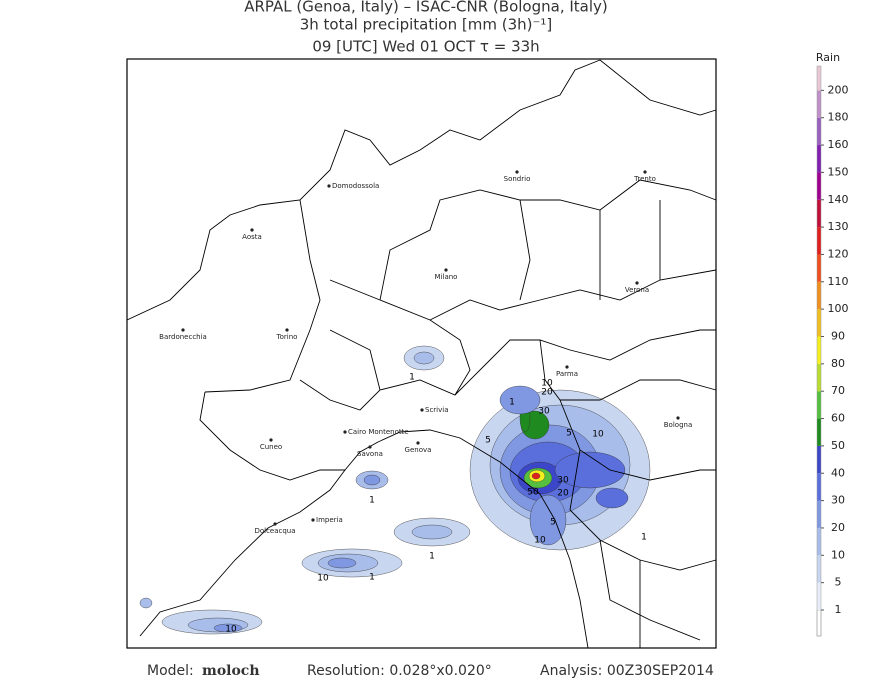 This screenshot has height=684, width=885. Describe the element at coordinates (517, 179) in the screenshot. I see `city-label: Sondrio` at that location.